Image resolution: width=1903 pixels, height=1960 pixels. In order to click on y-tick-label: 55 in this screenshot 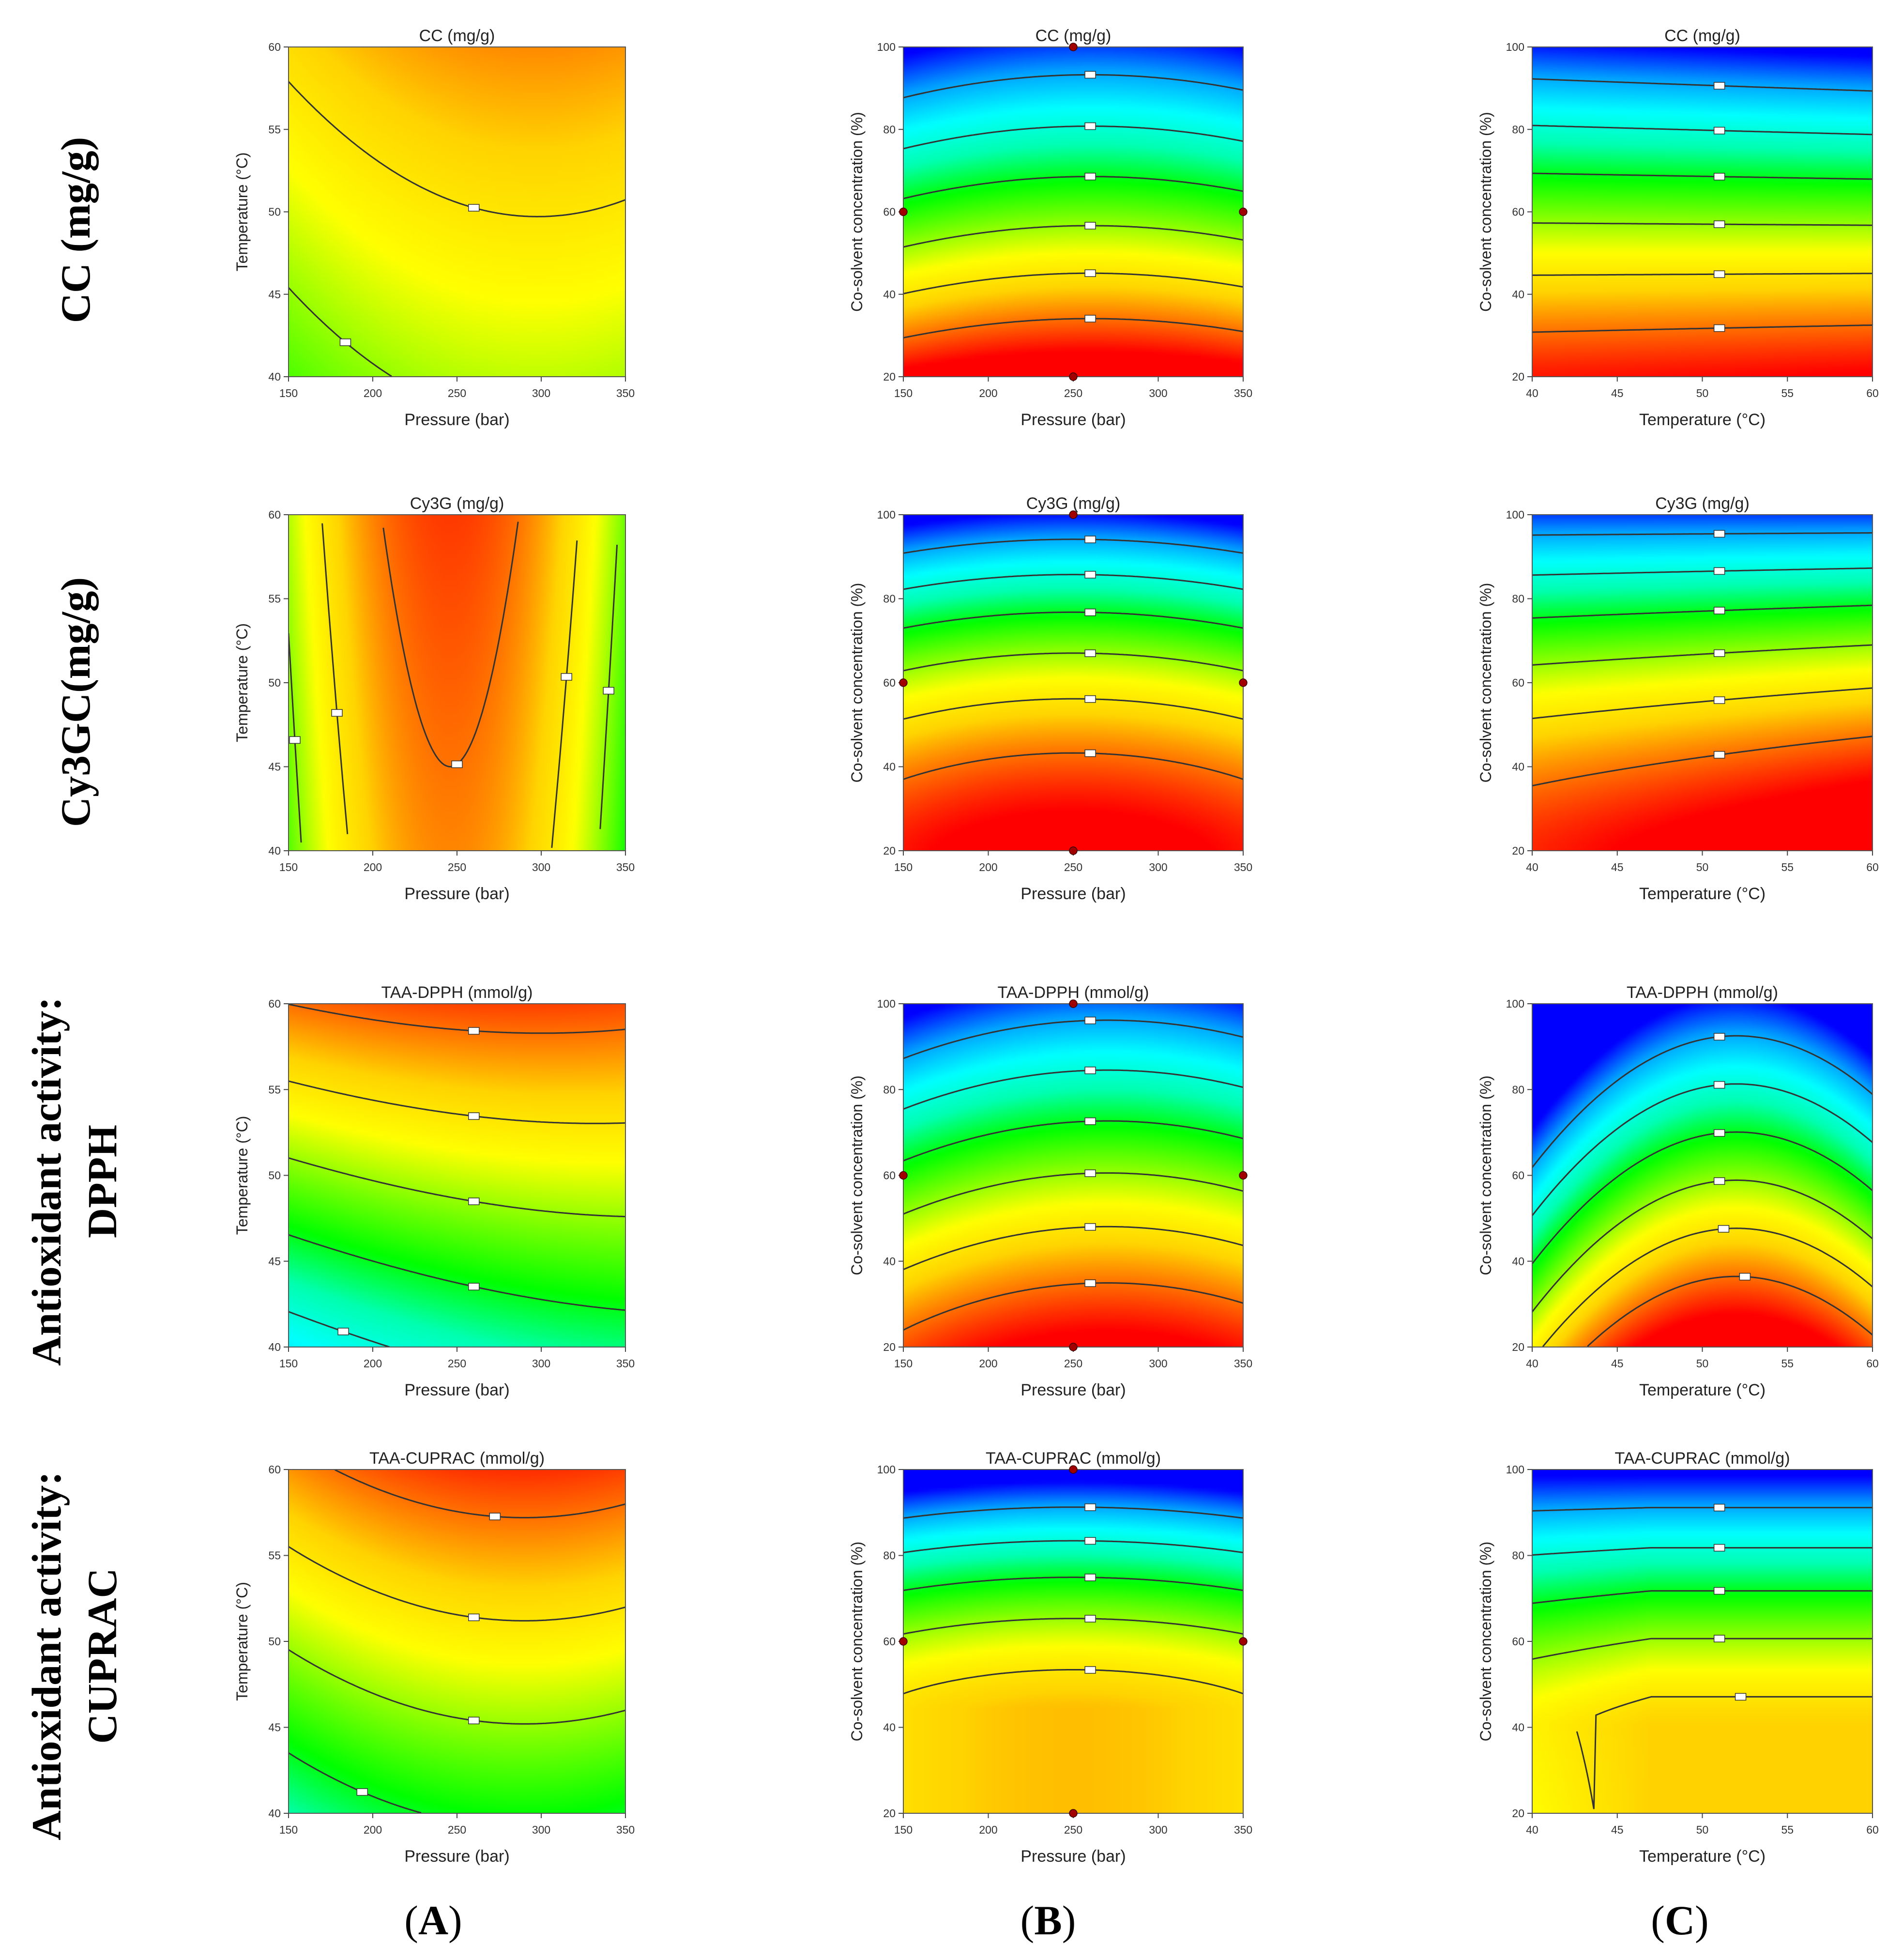, I will do `click(274, 1555)`.